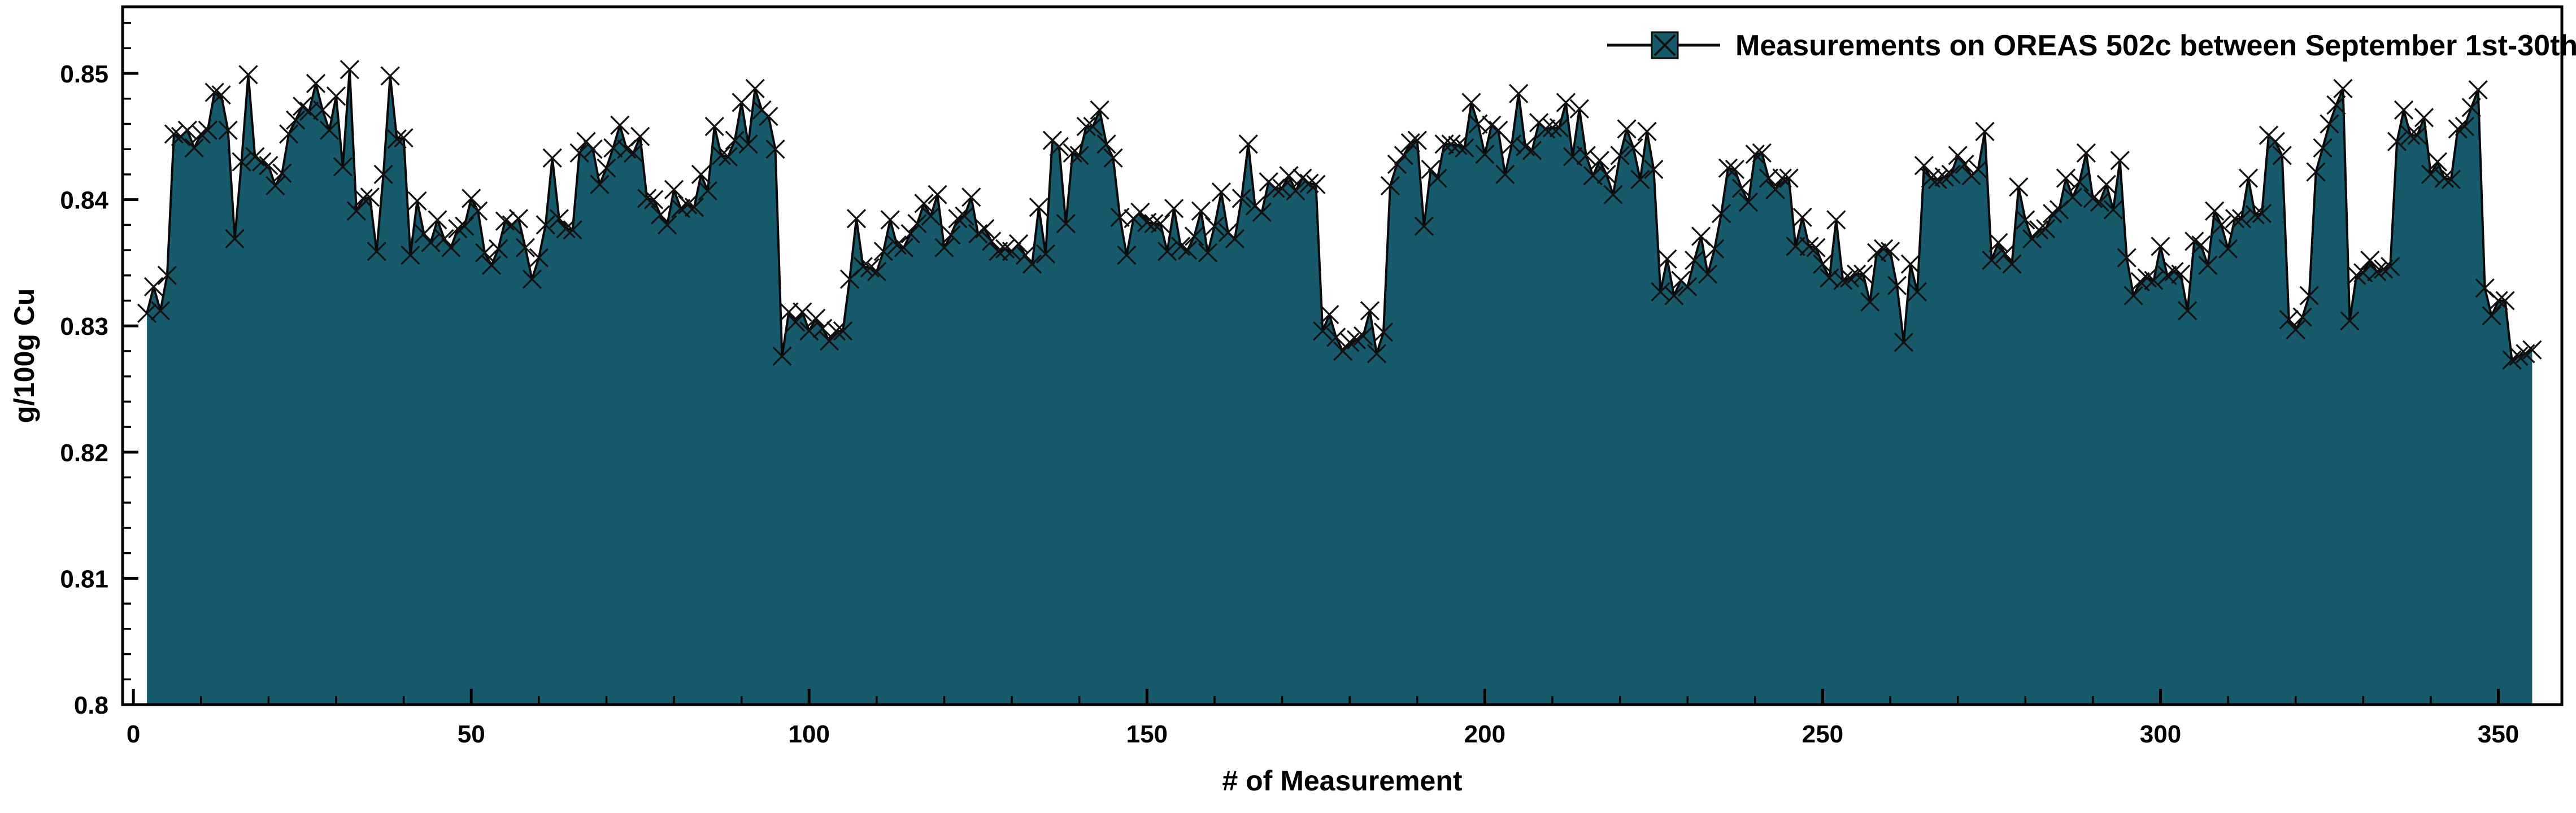 This screenshot has width=2576, height=813. I want to click on y-tick-label: 0.83, so click(84, 326).